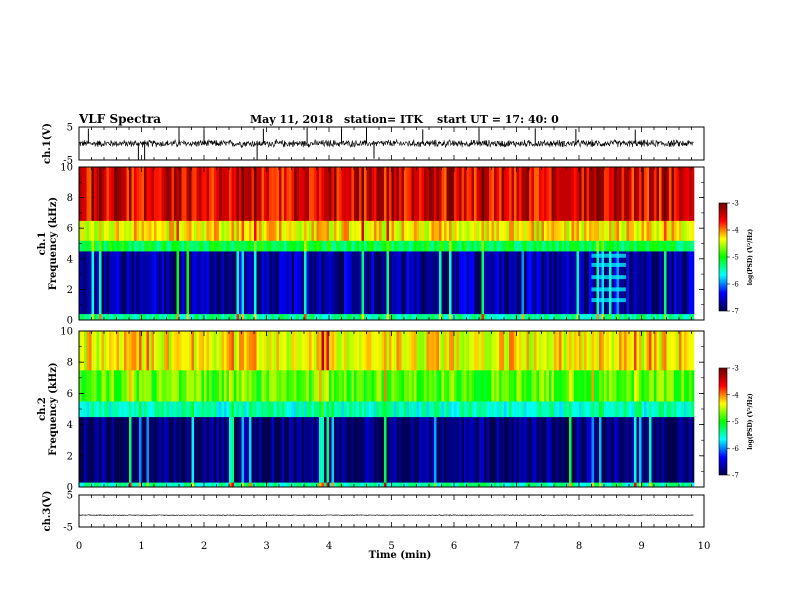 The image size is (792, 612). I want to click on ch2-spectrogram-ytick-label: 8, so click(70, 363).